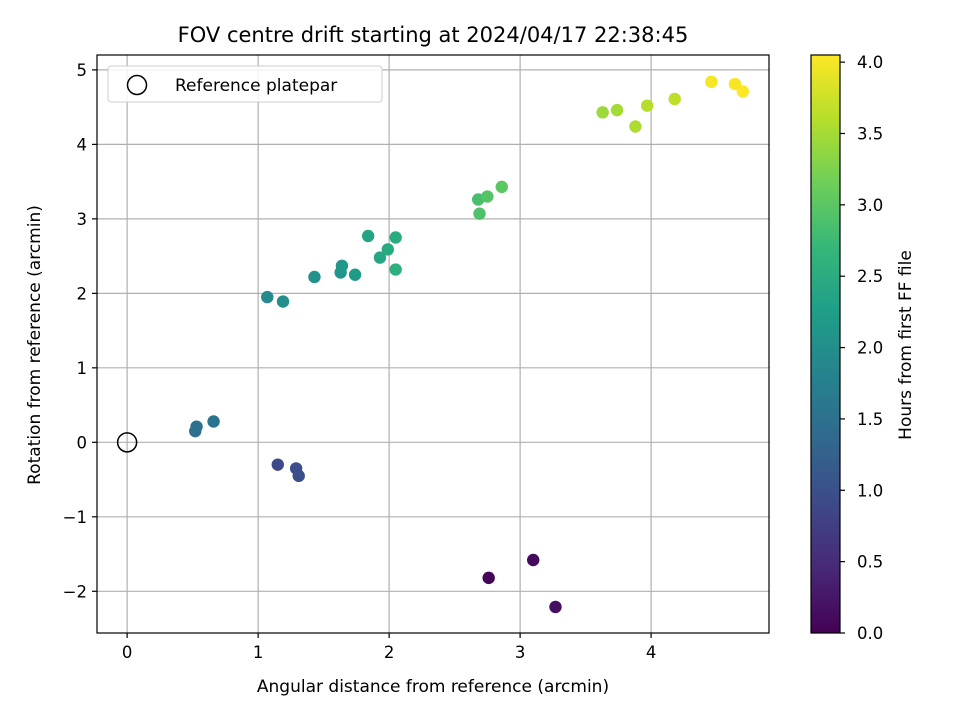  I want to click on colorbar-label: Hours from first FF file, so click(906, 345).